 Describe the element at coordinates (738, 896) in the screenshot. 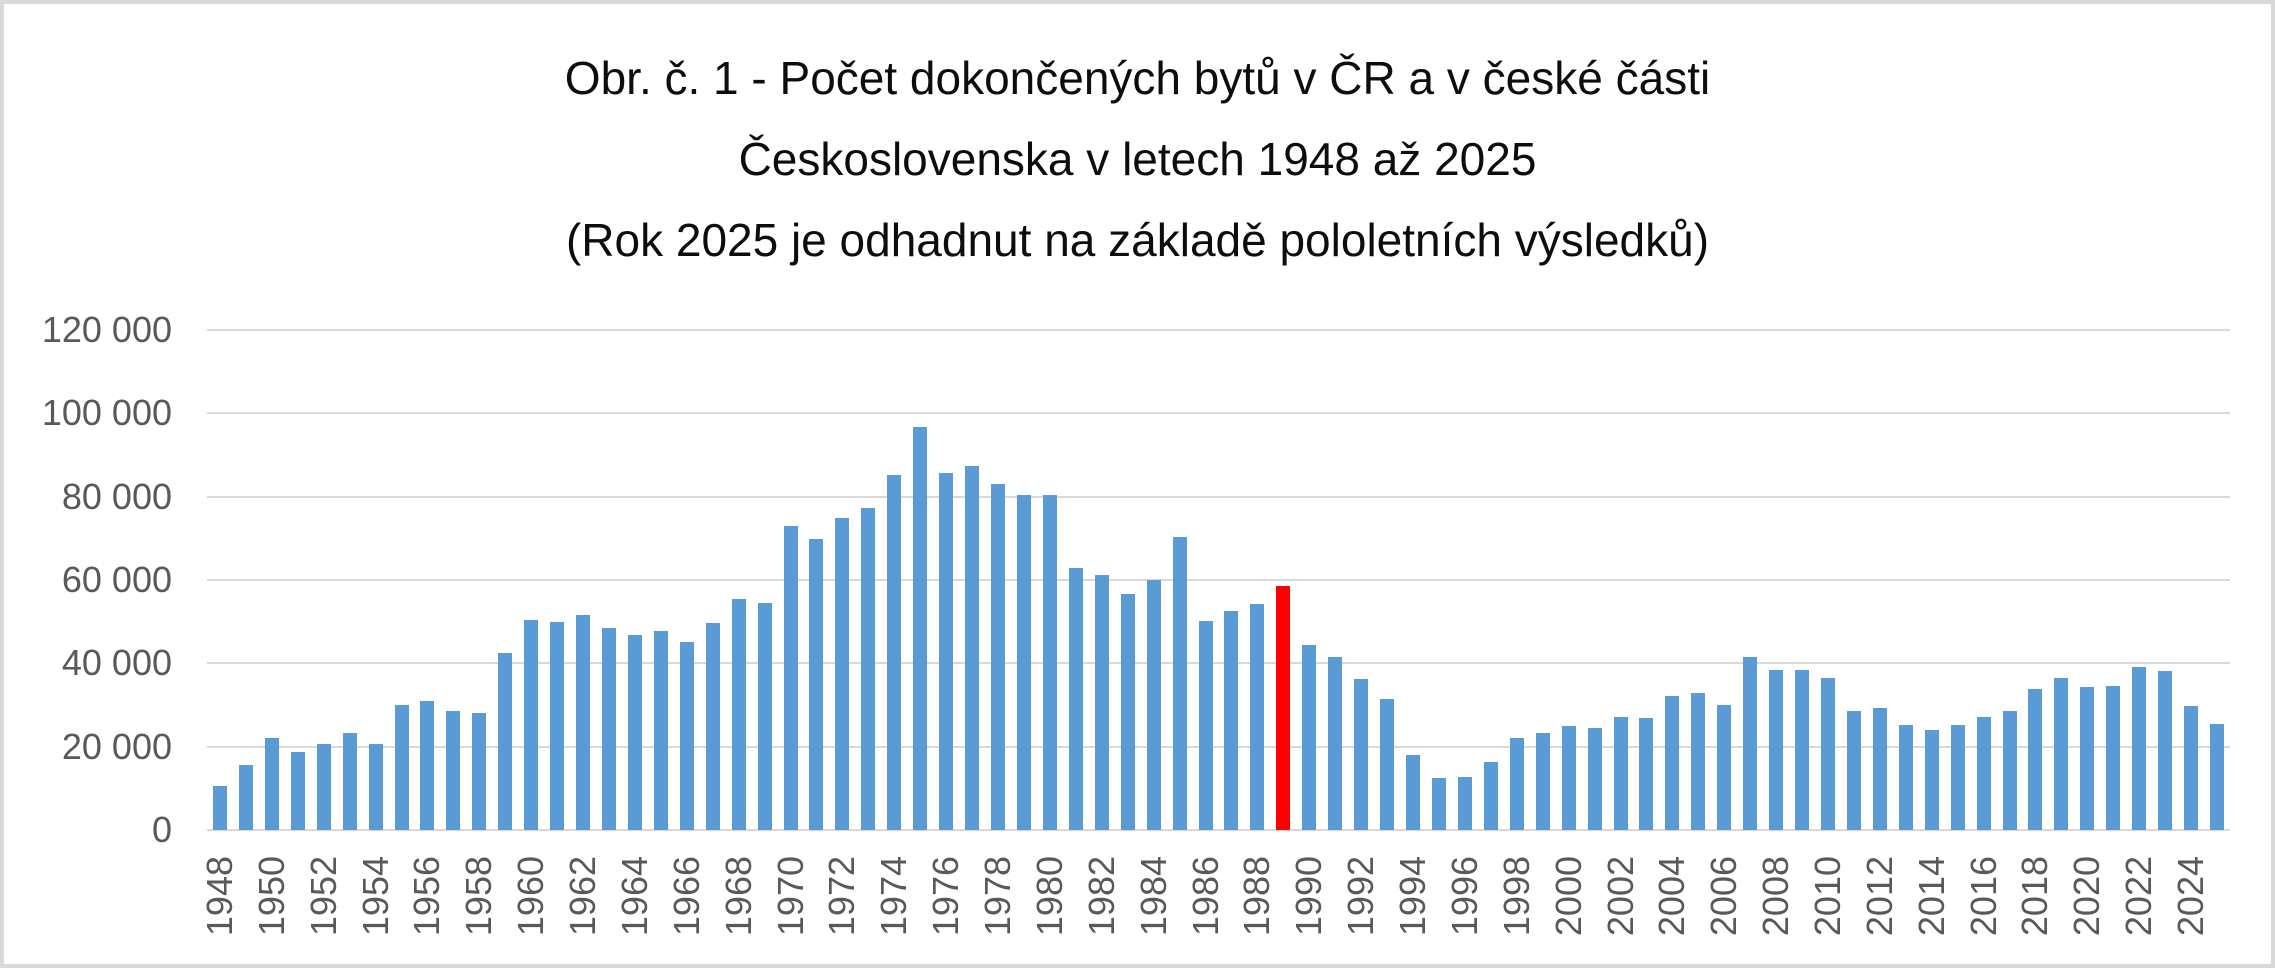

I see `x-tick-label-1968: 1968` at that location.